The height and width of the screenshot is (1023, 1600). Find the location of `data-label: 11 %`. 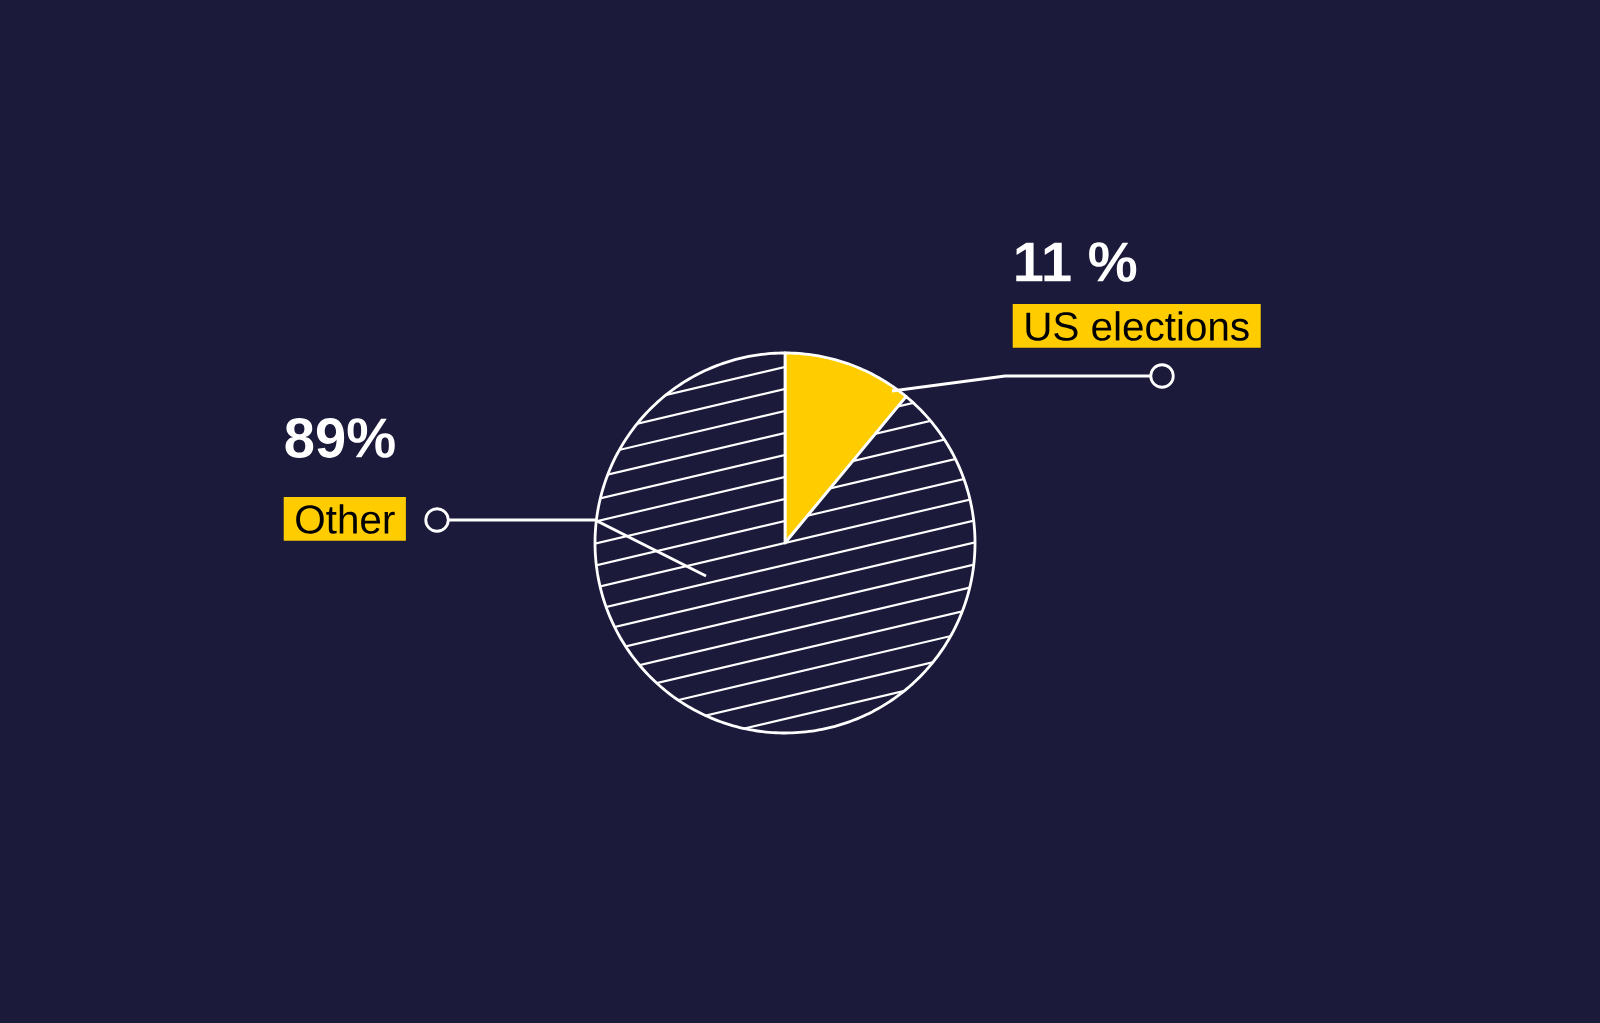

data-label: 11 % is located at coordinates (1076, 262).